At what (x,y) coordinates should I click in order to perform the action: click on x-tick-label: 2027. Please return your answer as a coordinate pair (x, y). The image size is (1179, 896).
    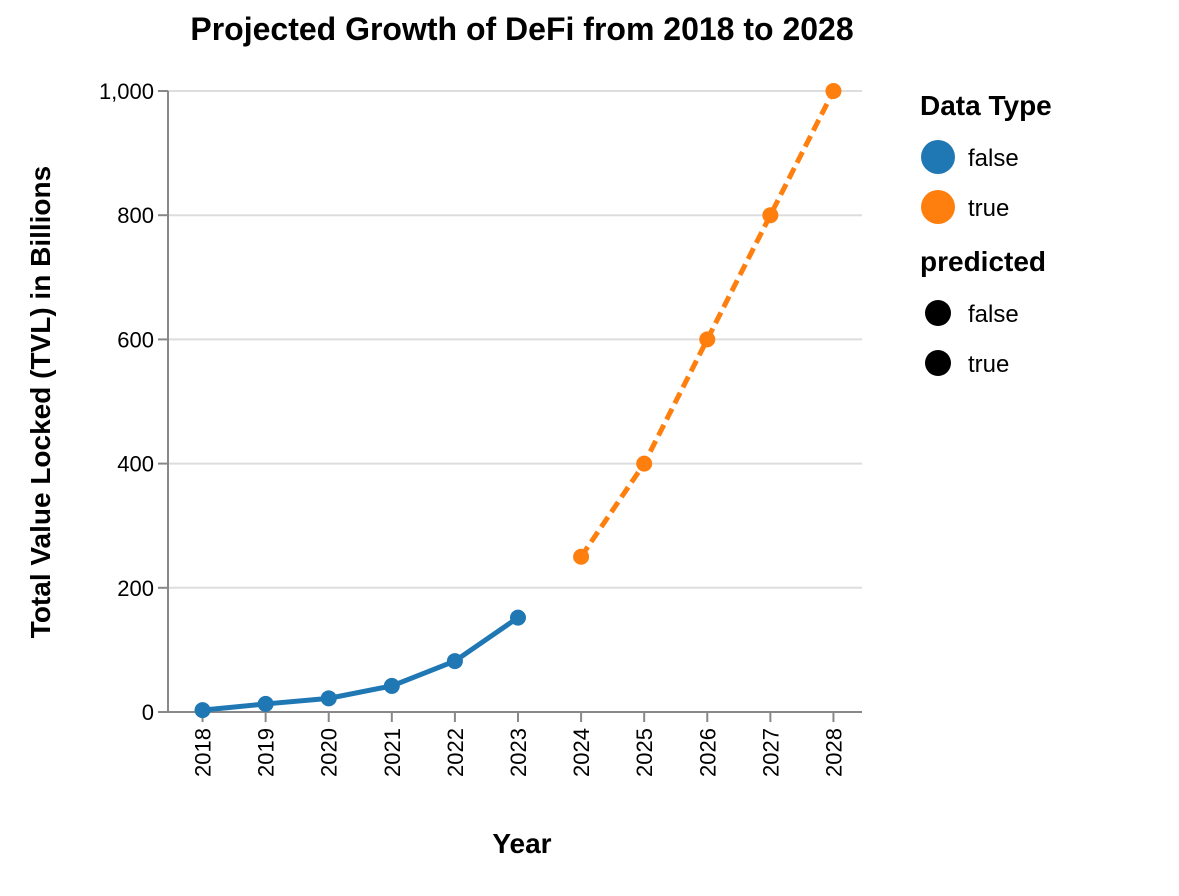
    Looking at the image, I should click on (770, 752).